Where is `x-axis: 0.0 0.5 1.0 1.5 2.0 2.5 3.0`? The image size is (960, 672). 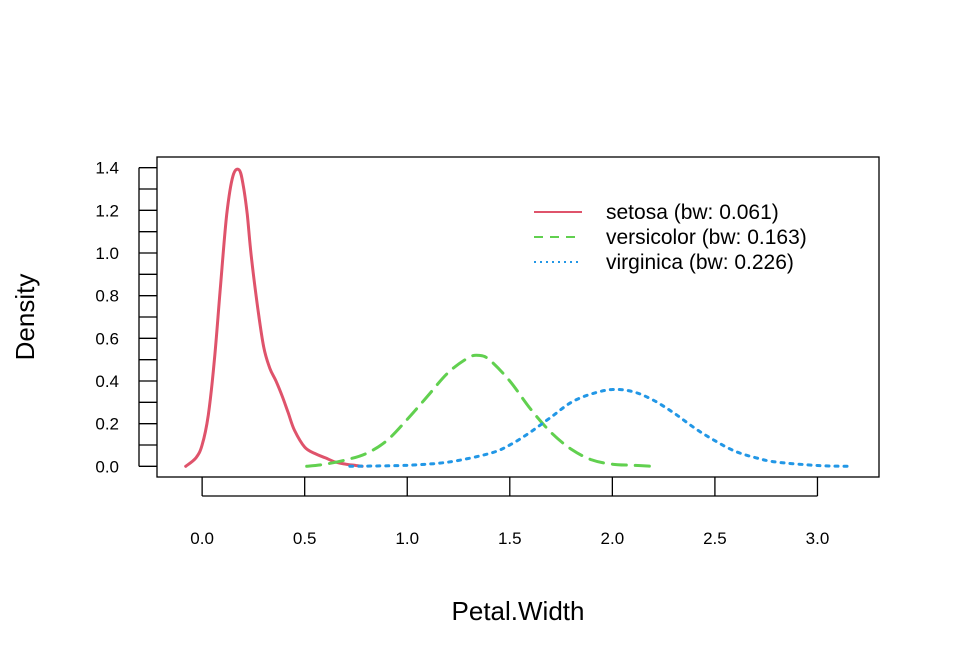
x-axis: 0.0 0.5 1.0 1.5 2.0 2.5 3.0 is located at coordinates (509, 512).